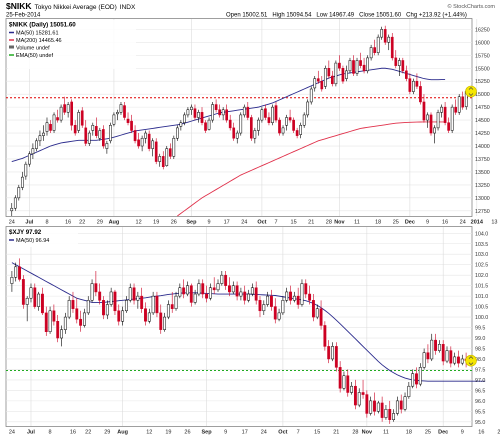  Describe the element at coordinates (471, 360) in the screenshot. I see `currency-last-price-marker` at that location.